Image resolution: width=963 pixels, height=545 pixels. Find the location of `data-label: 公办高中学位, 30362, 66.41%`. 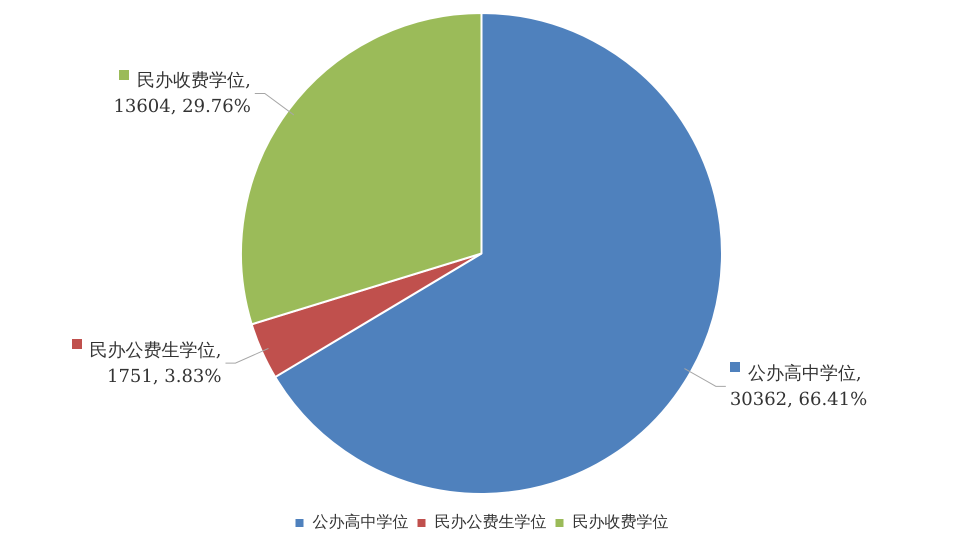

data-label: 公办高中学位, 30362, 66.41% is located at coordinates (799, 386).